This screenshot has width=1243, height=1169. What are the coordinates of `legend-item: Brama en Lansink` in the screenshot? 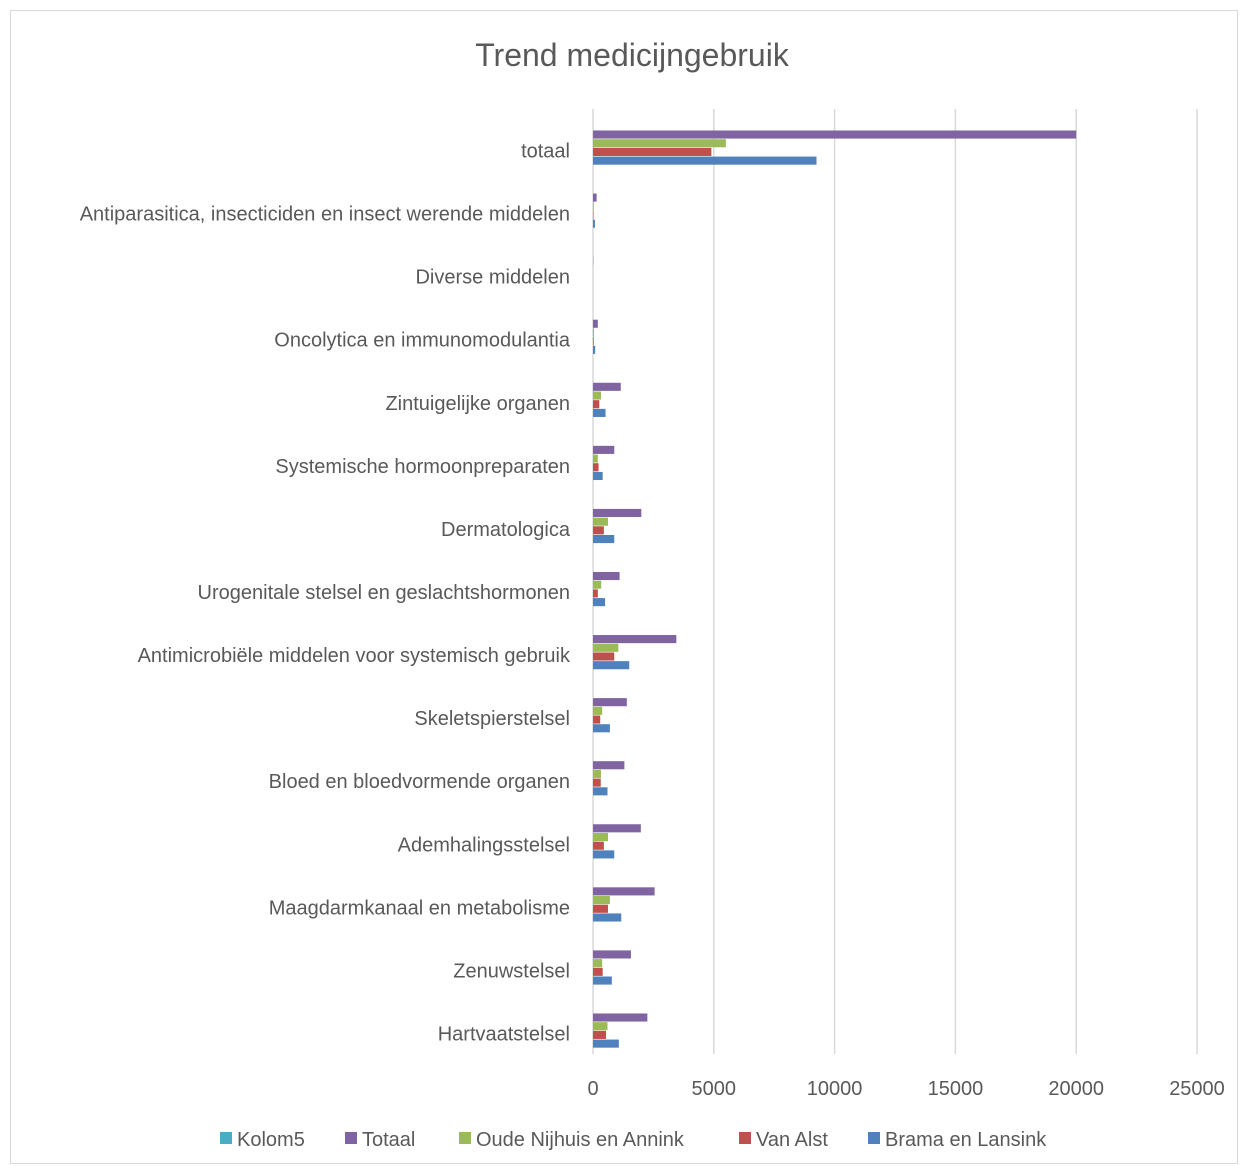 It's located at (957, 1140).